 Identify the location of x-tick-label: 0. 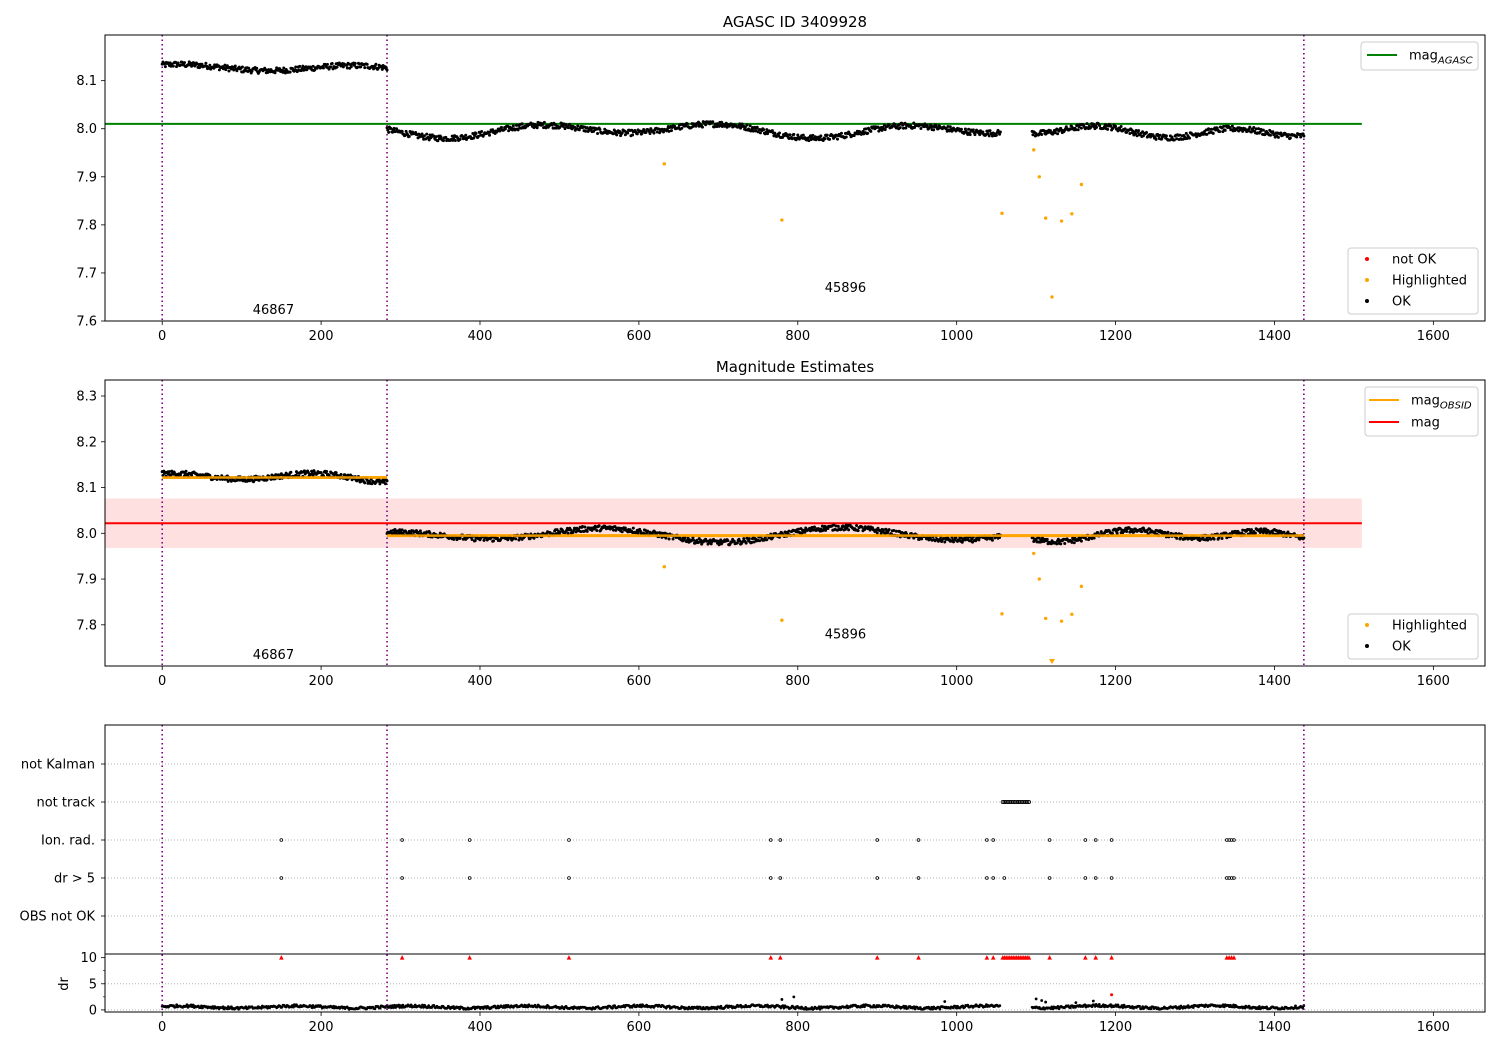
(162, 336).